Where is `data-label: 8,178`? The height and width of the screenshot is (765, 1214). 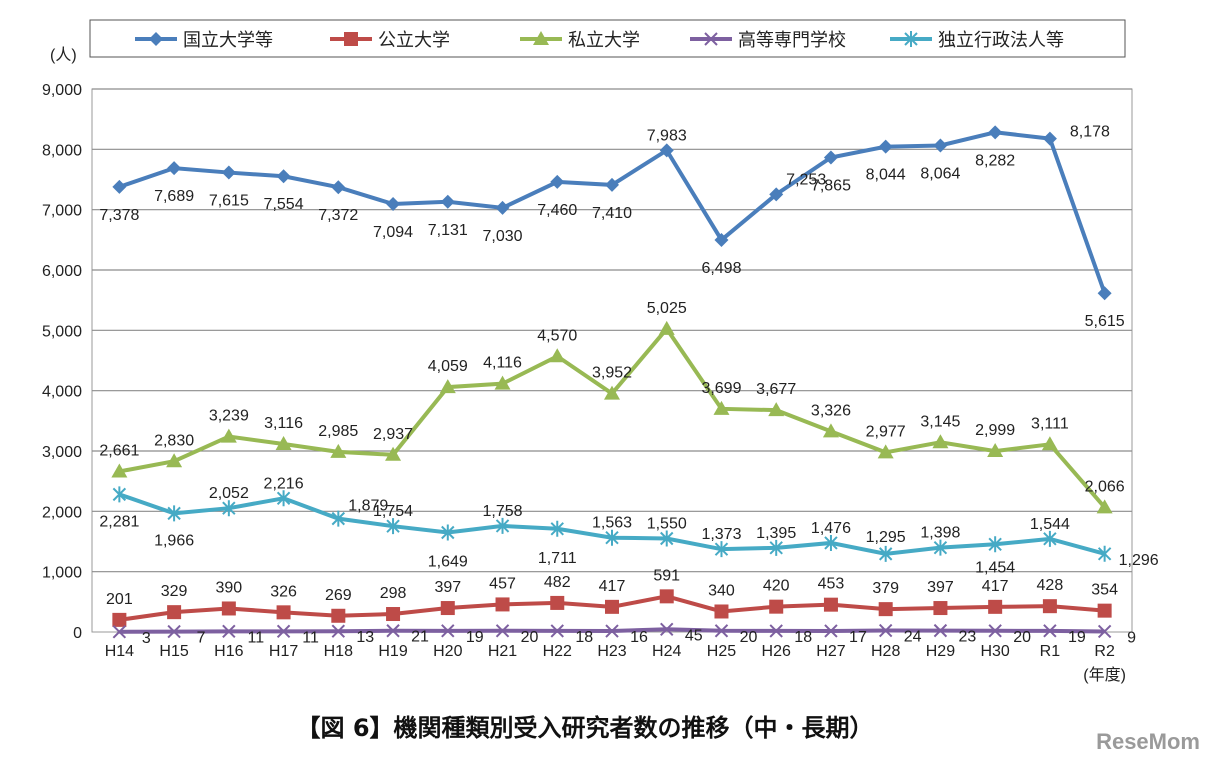 data-label: 8,178 is located at coordinates (1090, 132).